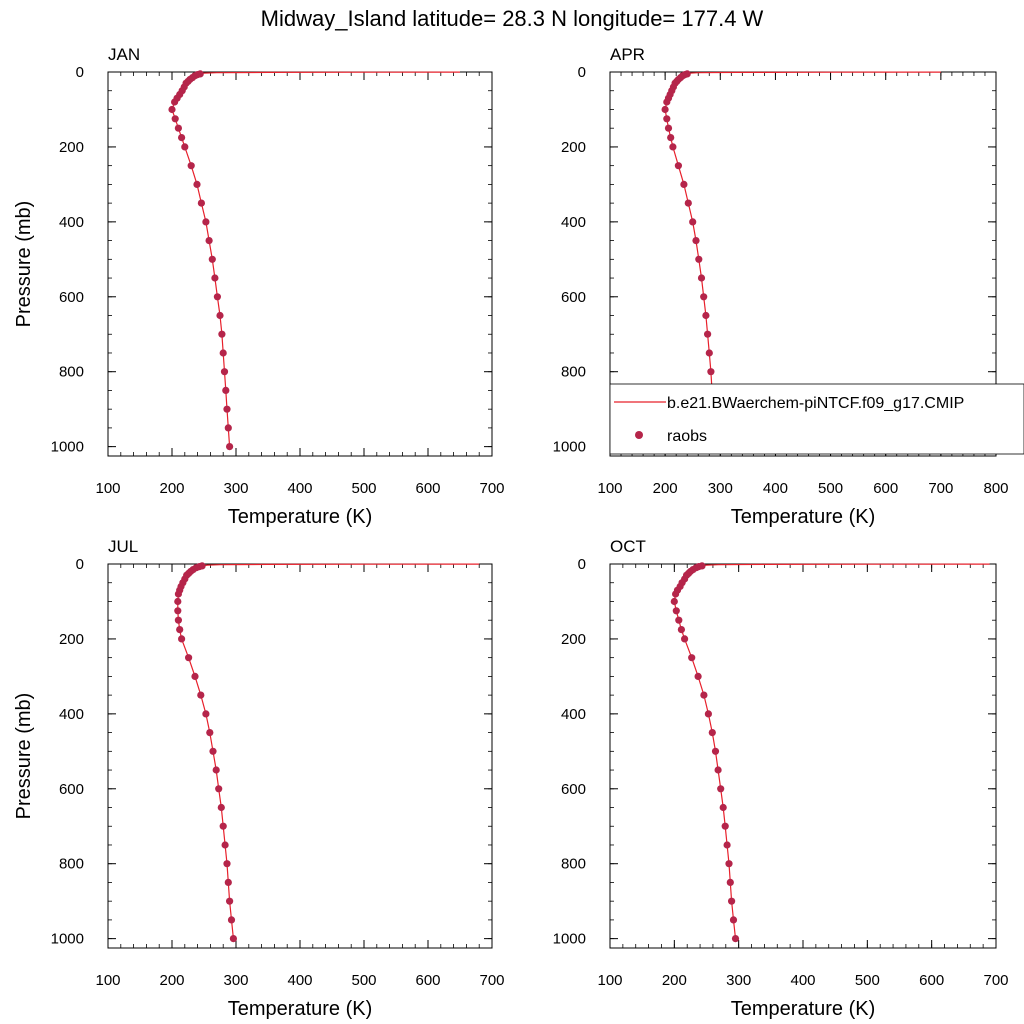  What do you see at coordinates (300, 517) in the screenshot?
I see `x-axis-title-jan: Temperature (K)` at bounding box center [300, 517].